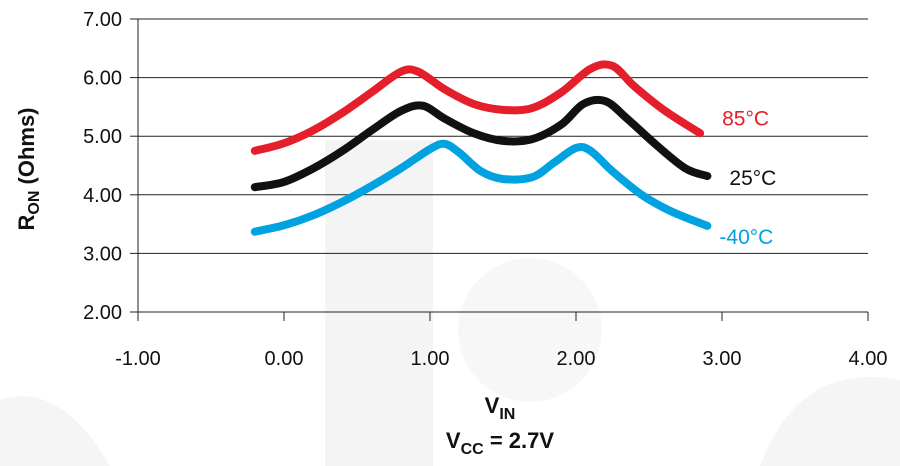 The image size is (900, 466). I want to click on series-labels: 85°C 25°C -40°C, so click(747, 178).